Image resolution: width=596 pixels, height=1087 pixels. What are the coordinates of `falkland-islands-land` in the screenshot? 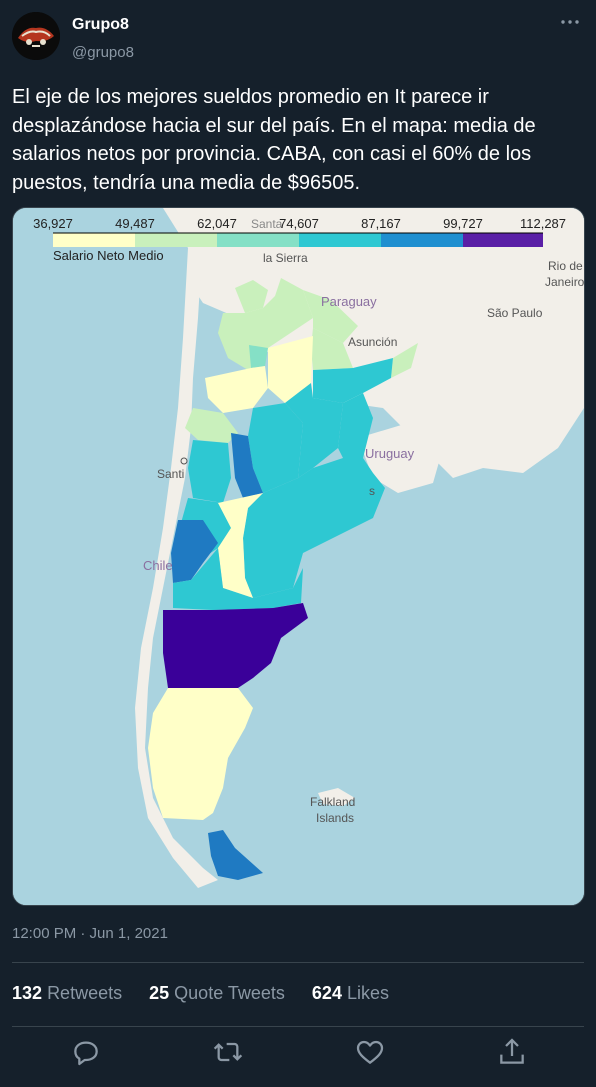 It's located at (336, 797).